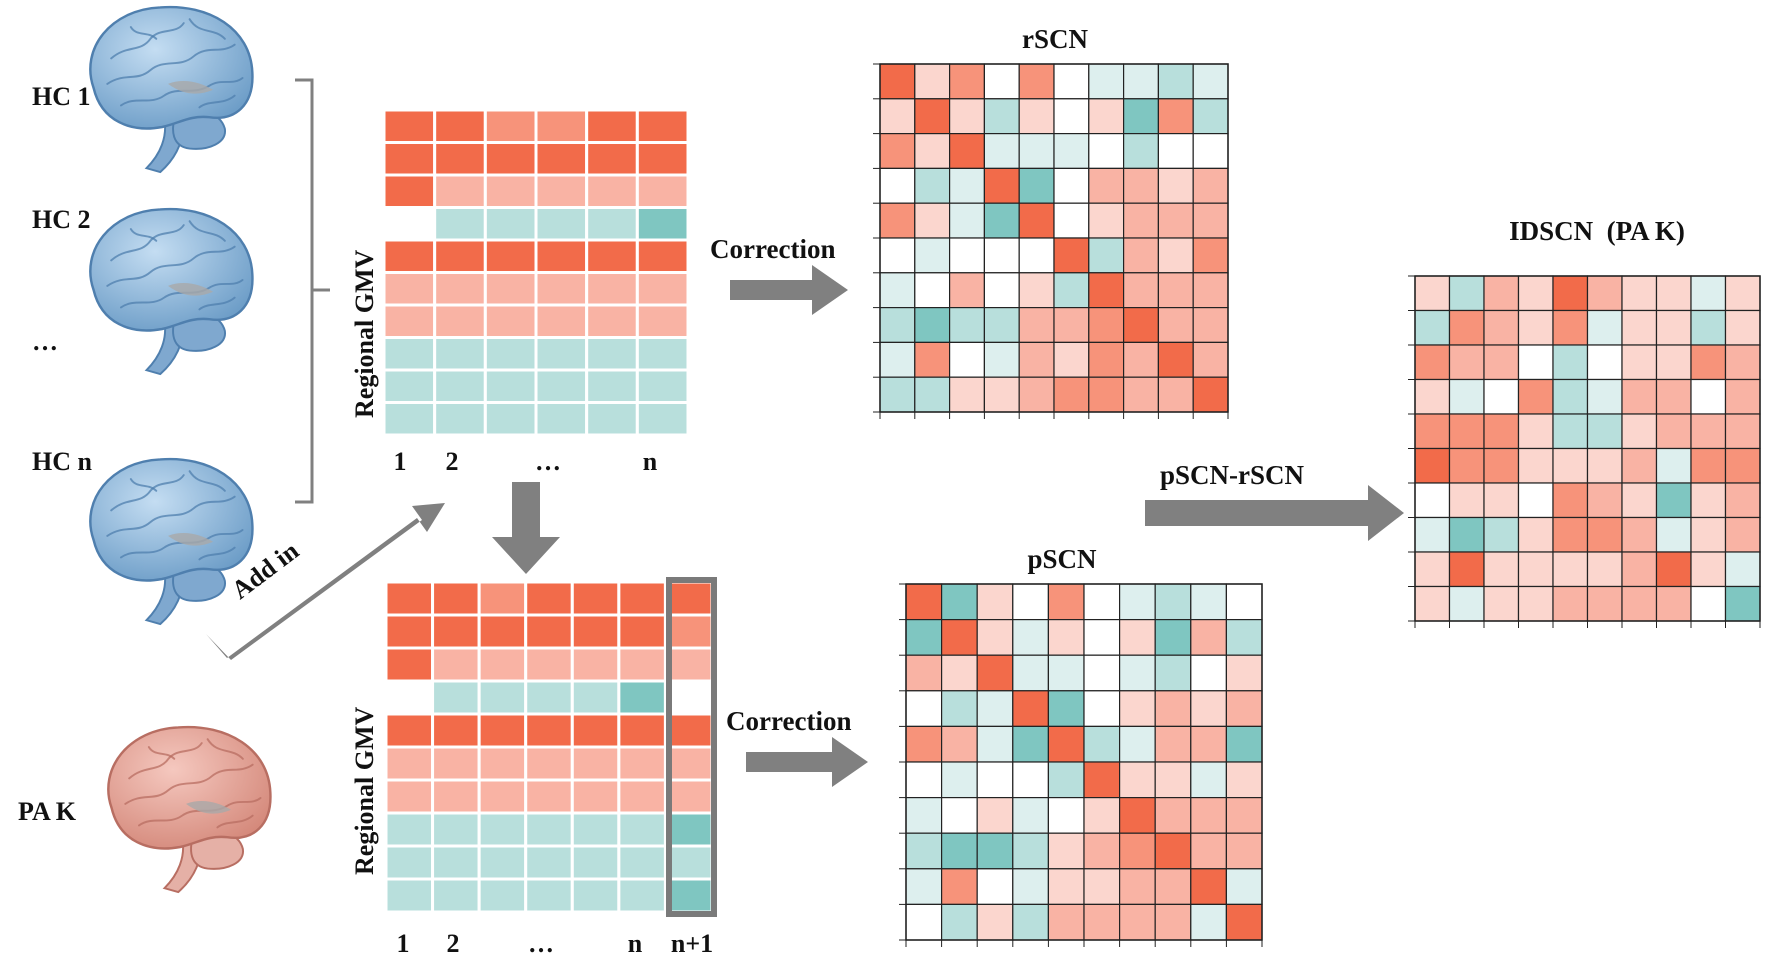 The image size is (1772, 980). I want to click on pscn-title: pSCN, so click(1062, 559).